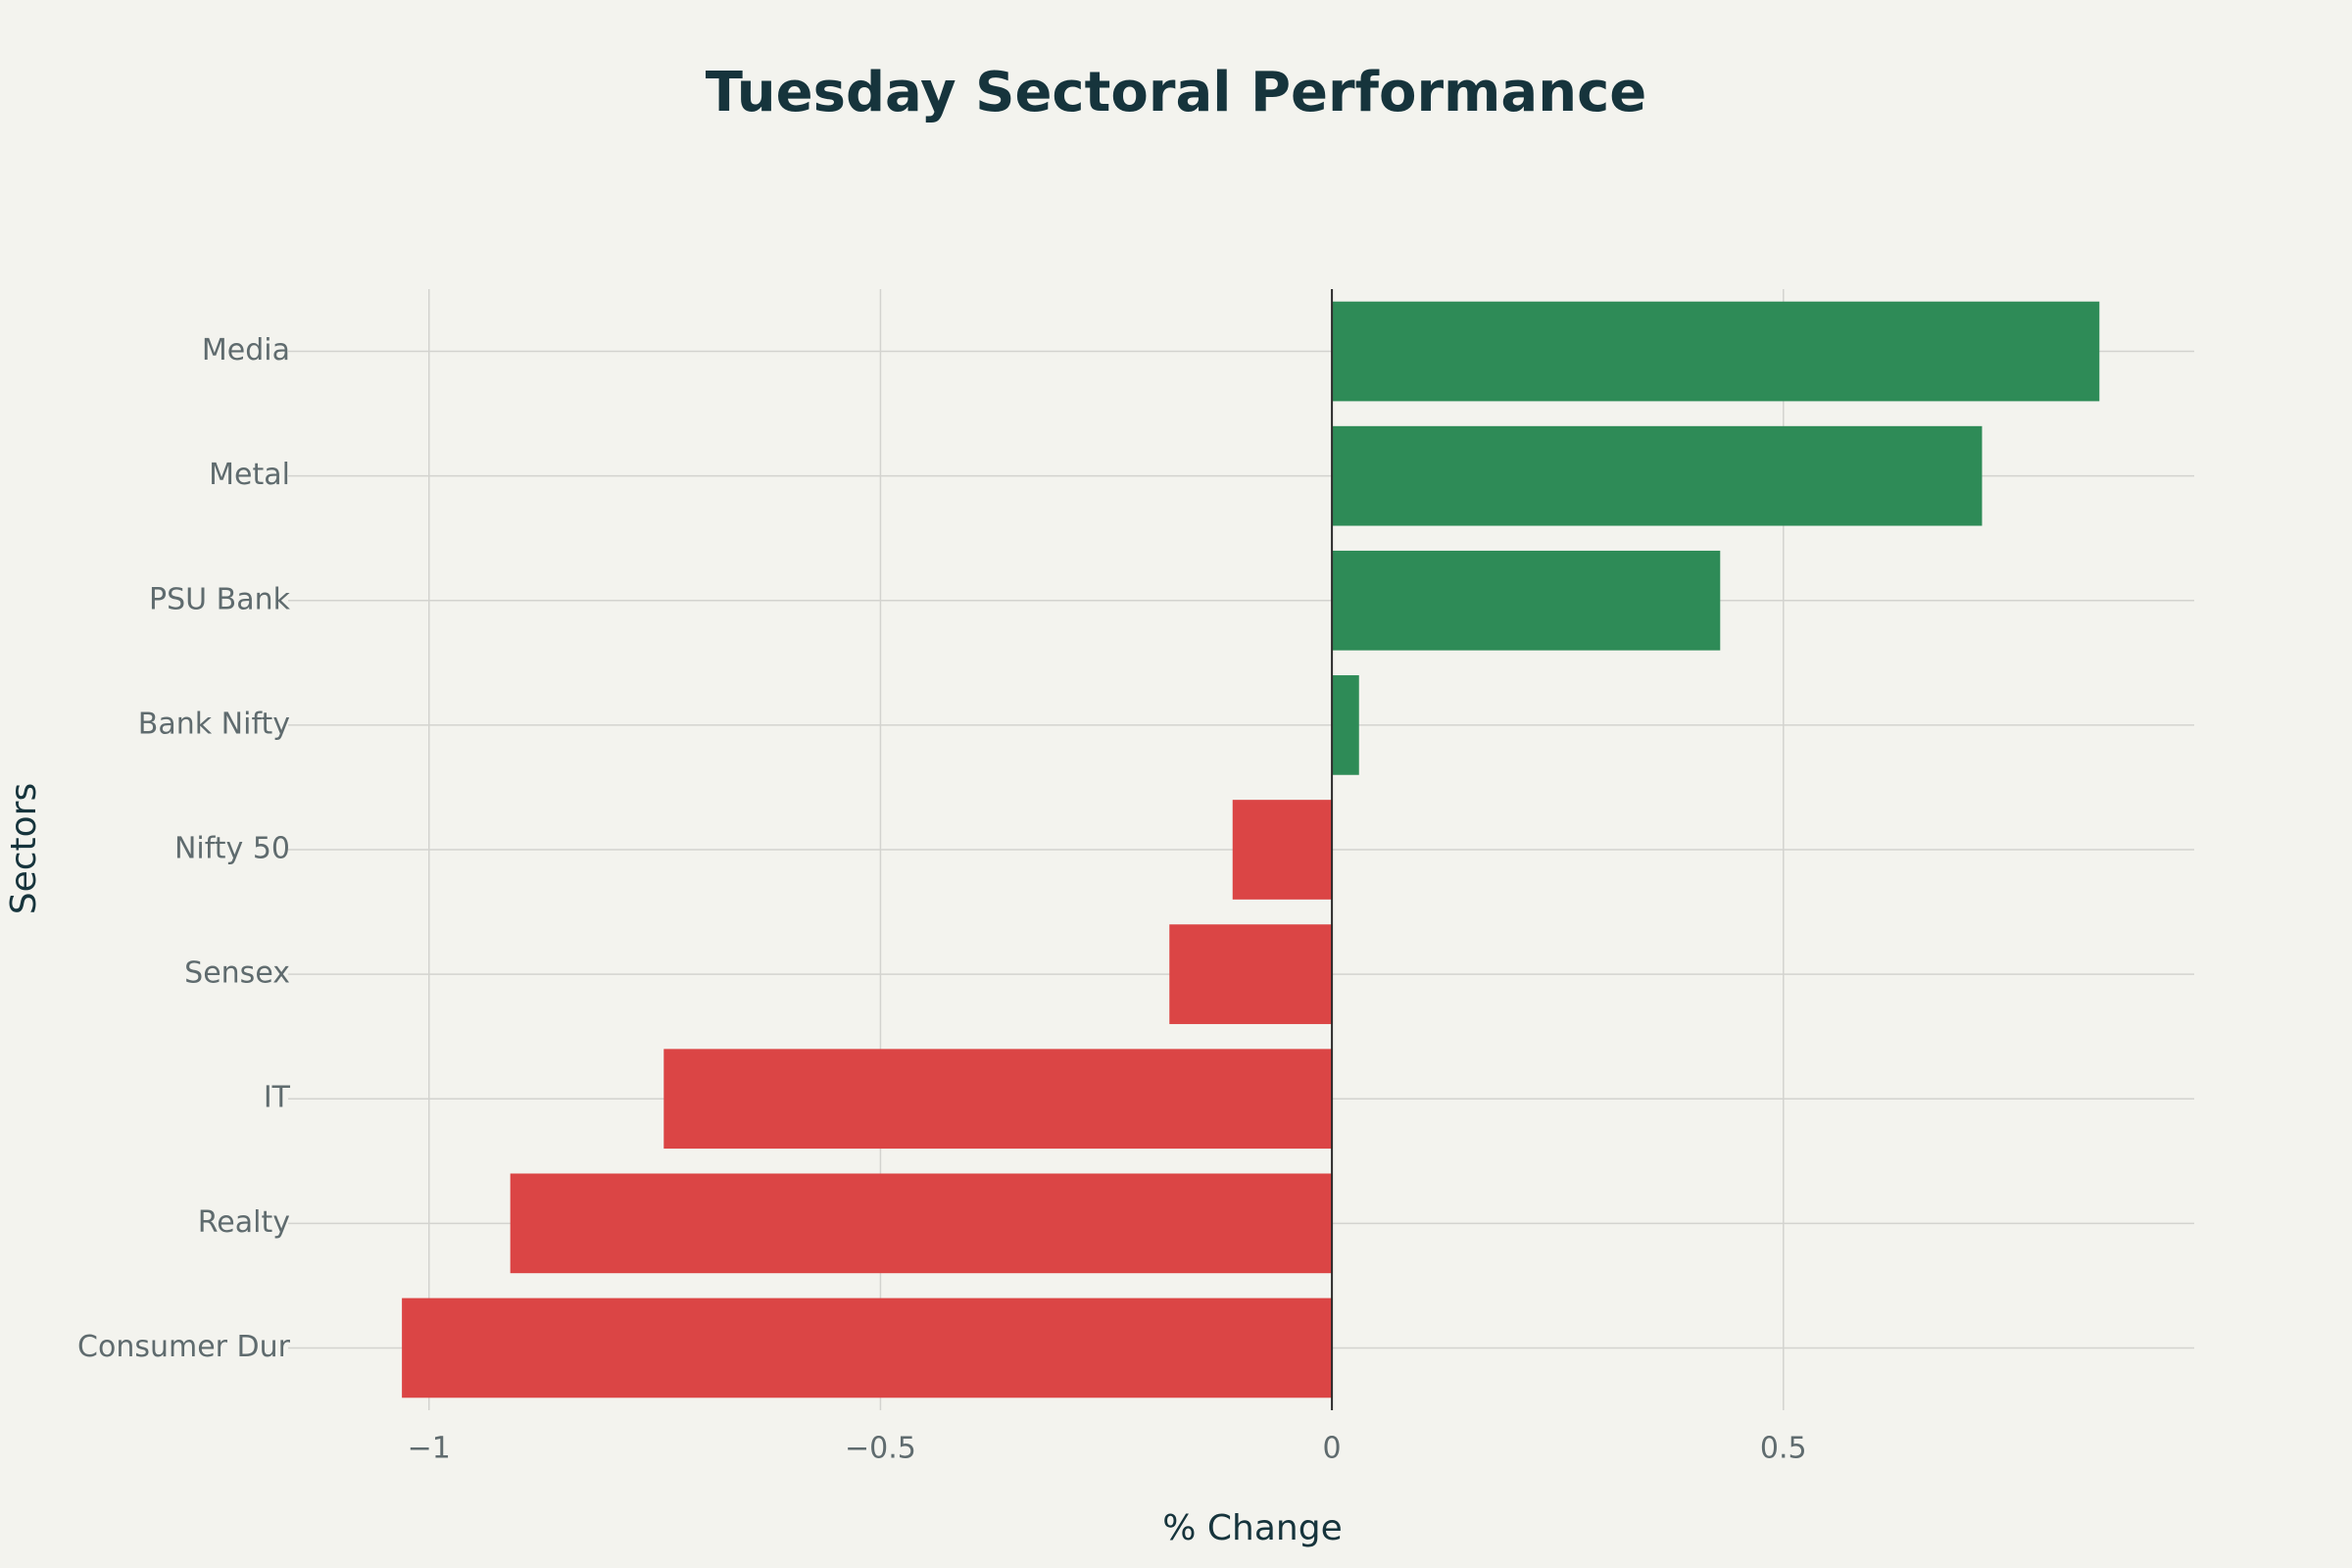 The image size is (2352, 1568). I want to click on x-axis-title: % Change, so click(1252, 1528).